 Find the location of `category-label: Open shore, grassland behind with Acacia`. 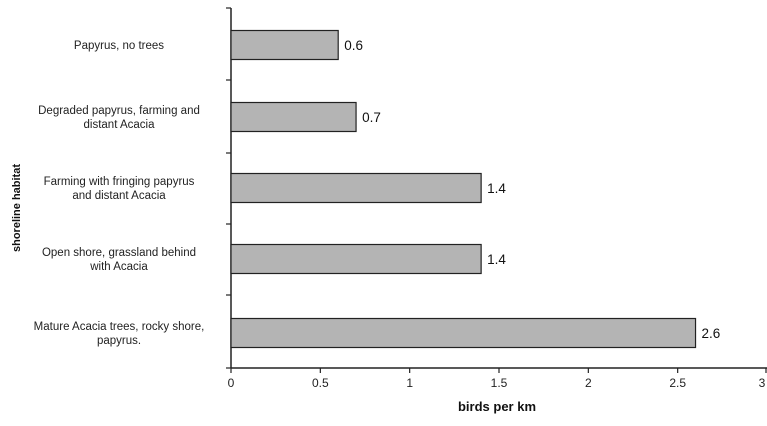

category-label: Open shore, grassland behind with Acacia is located at coordinates (119, 260).